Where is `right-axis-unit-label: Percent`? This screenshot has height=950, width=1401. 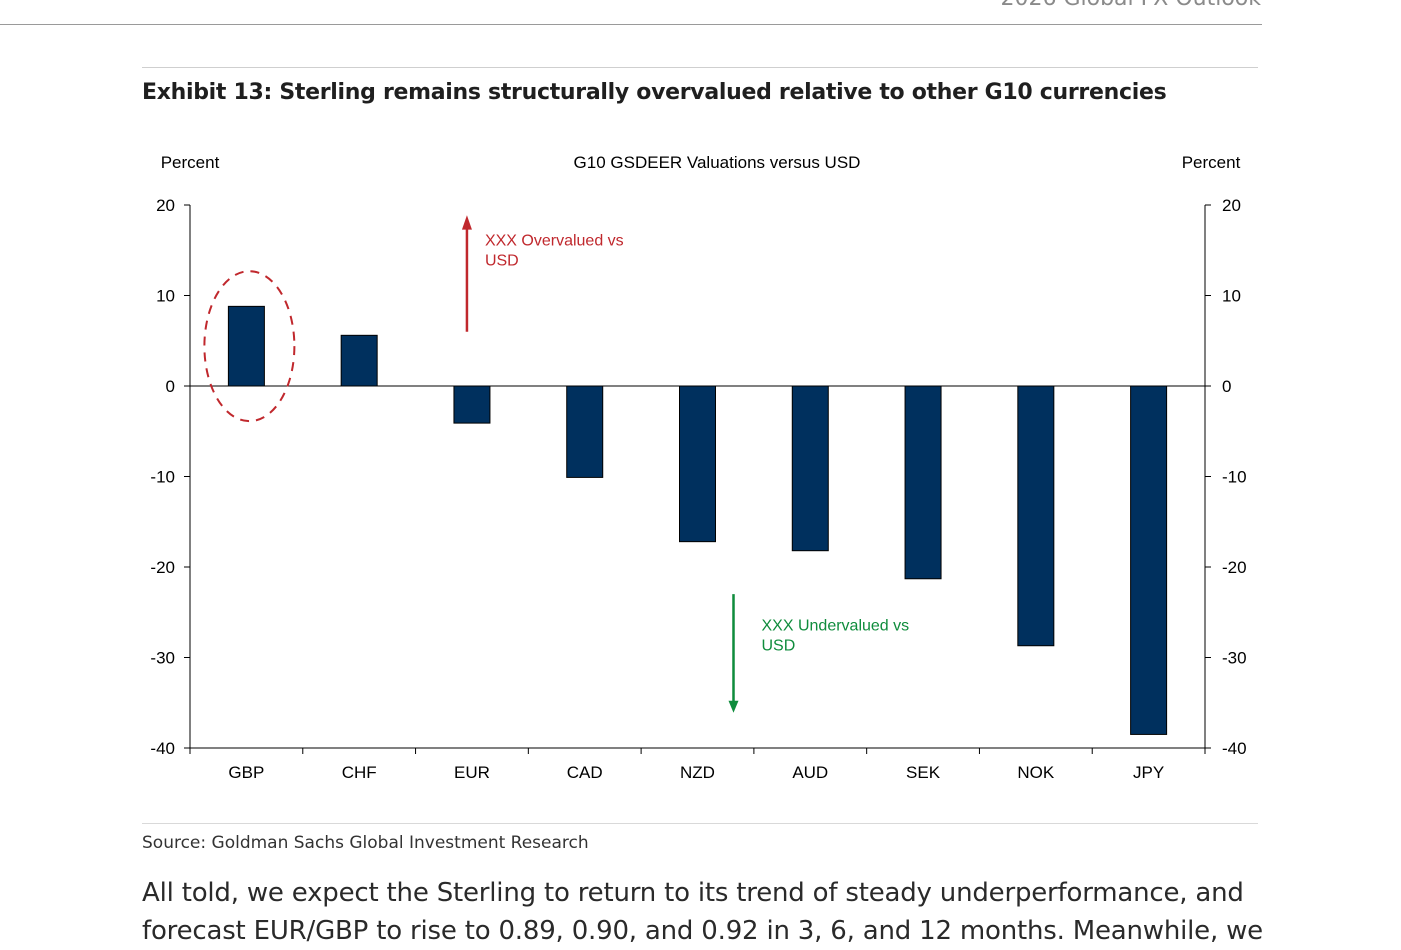
right-axis-unit-label: Percent is located at coordinates (1211, 162).